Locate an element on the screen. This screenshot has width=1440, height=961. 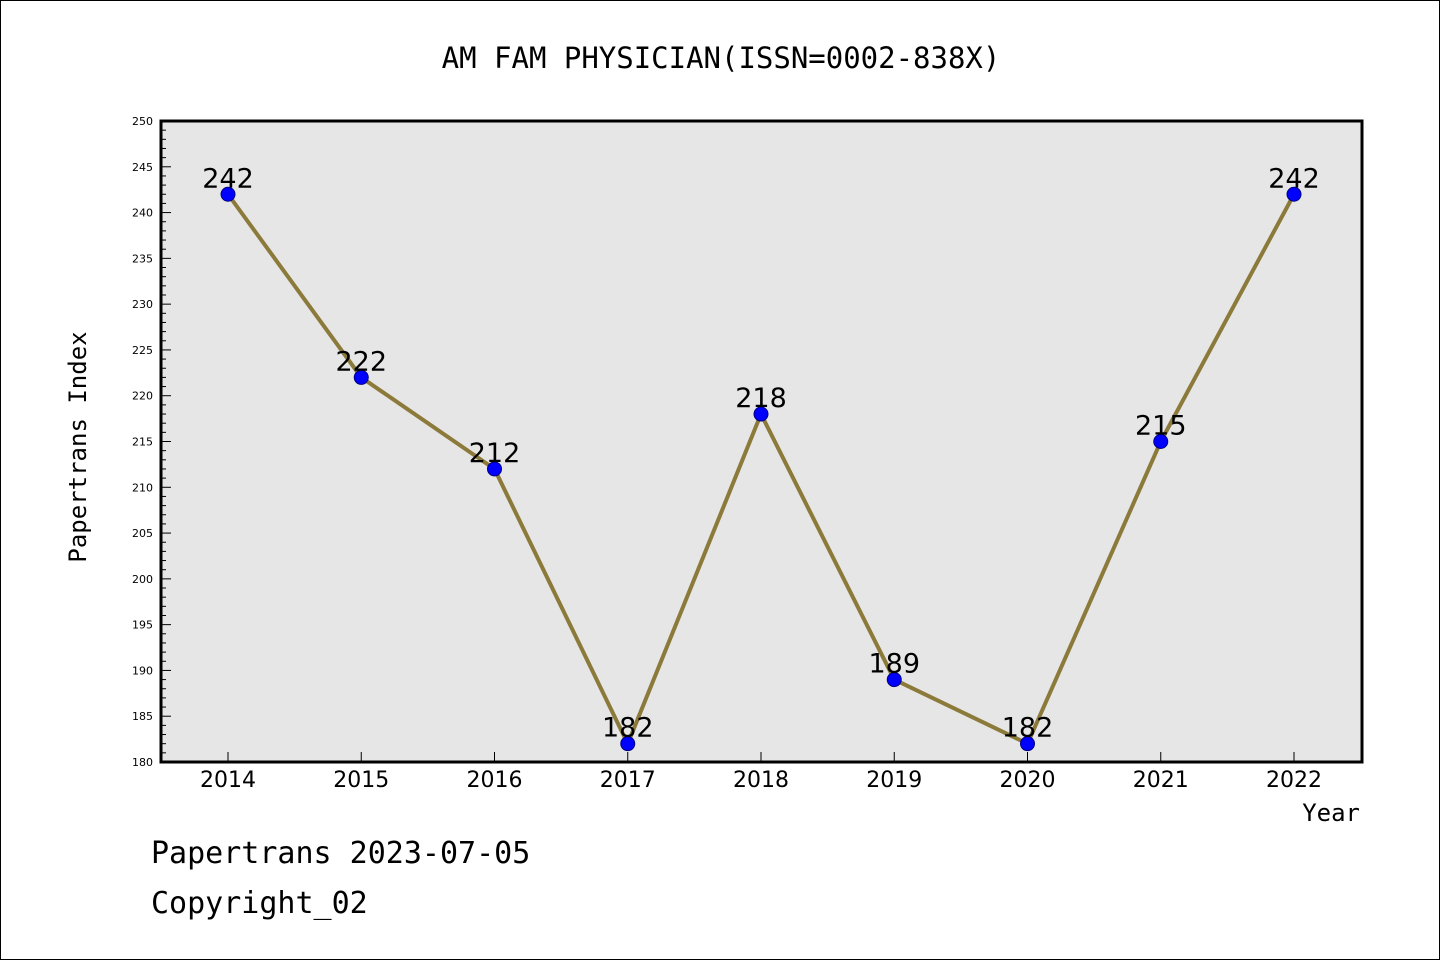
y-tick-label: 210 is located at coordinates (142, 487).